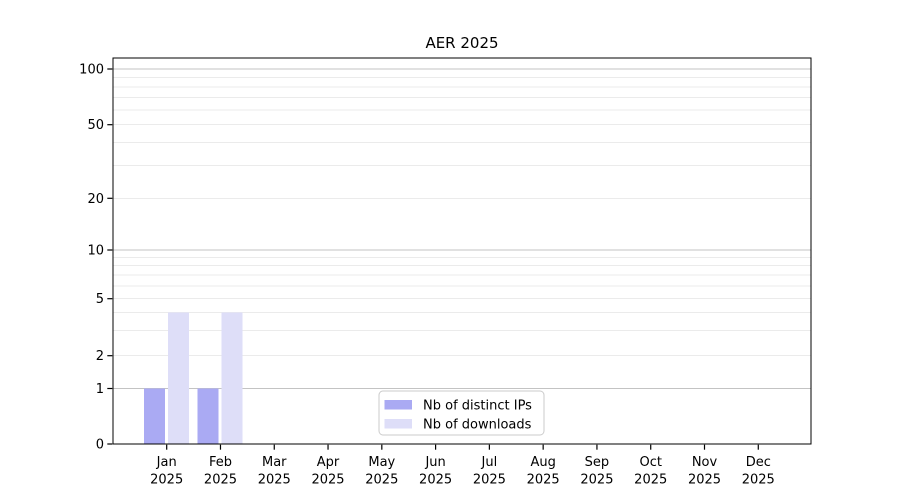 The height and width of the screenshot is (500, 900). I want to click on x-tick-label-month: Jul, so click(489, 462).